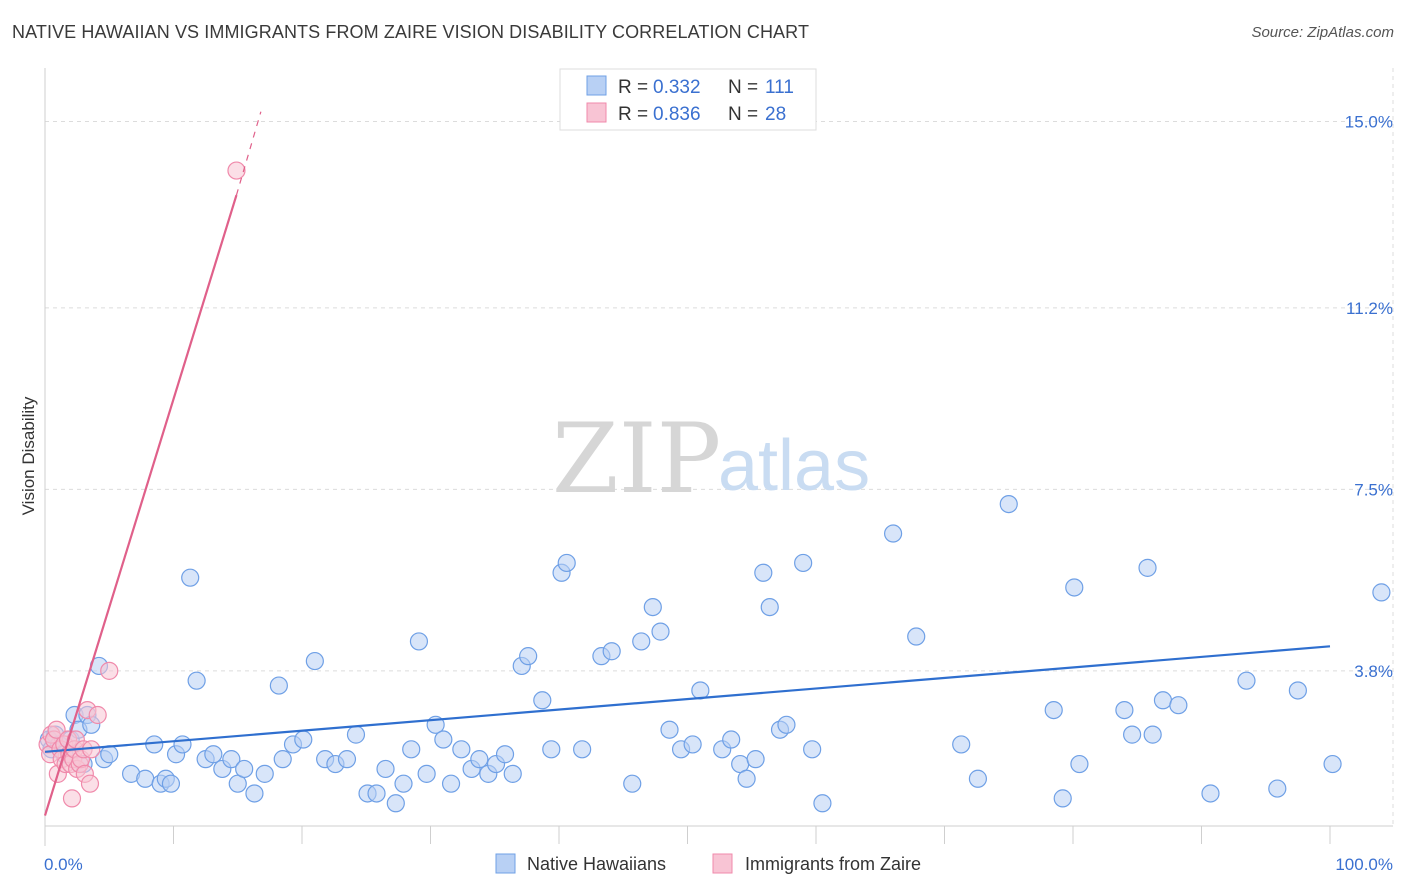 The width and height of the screenshot is (1406, 892). Describe the element at coordinates (633, 87) in the screenshot. I see `legend-r-label-blue: R =` at that location.